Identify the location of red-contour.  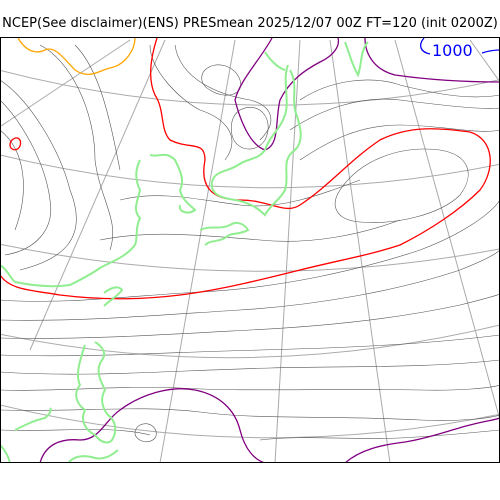
(15, 144).